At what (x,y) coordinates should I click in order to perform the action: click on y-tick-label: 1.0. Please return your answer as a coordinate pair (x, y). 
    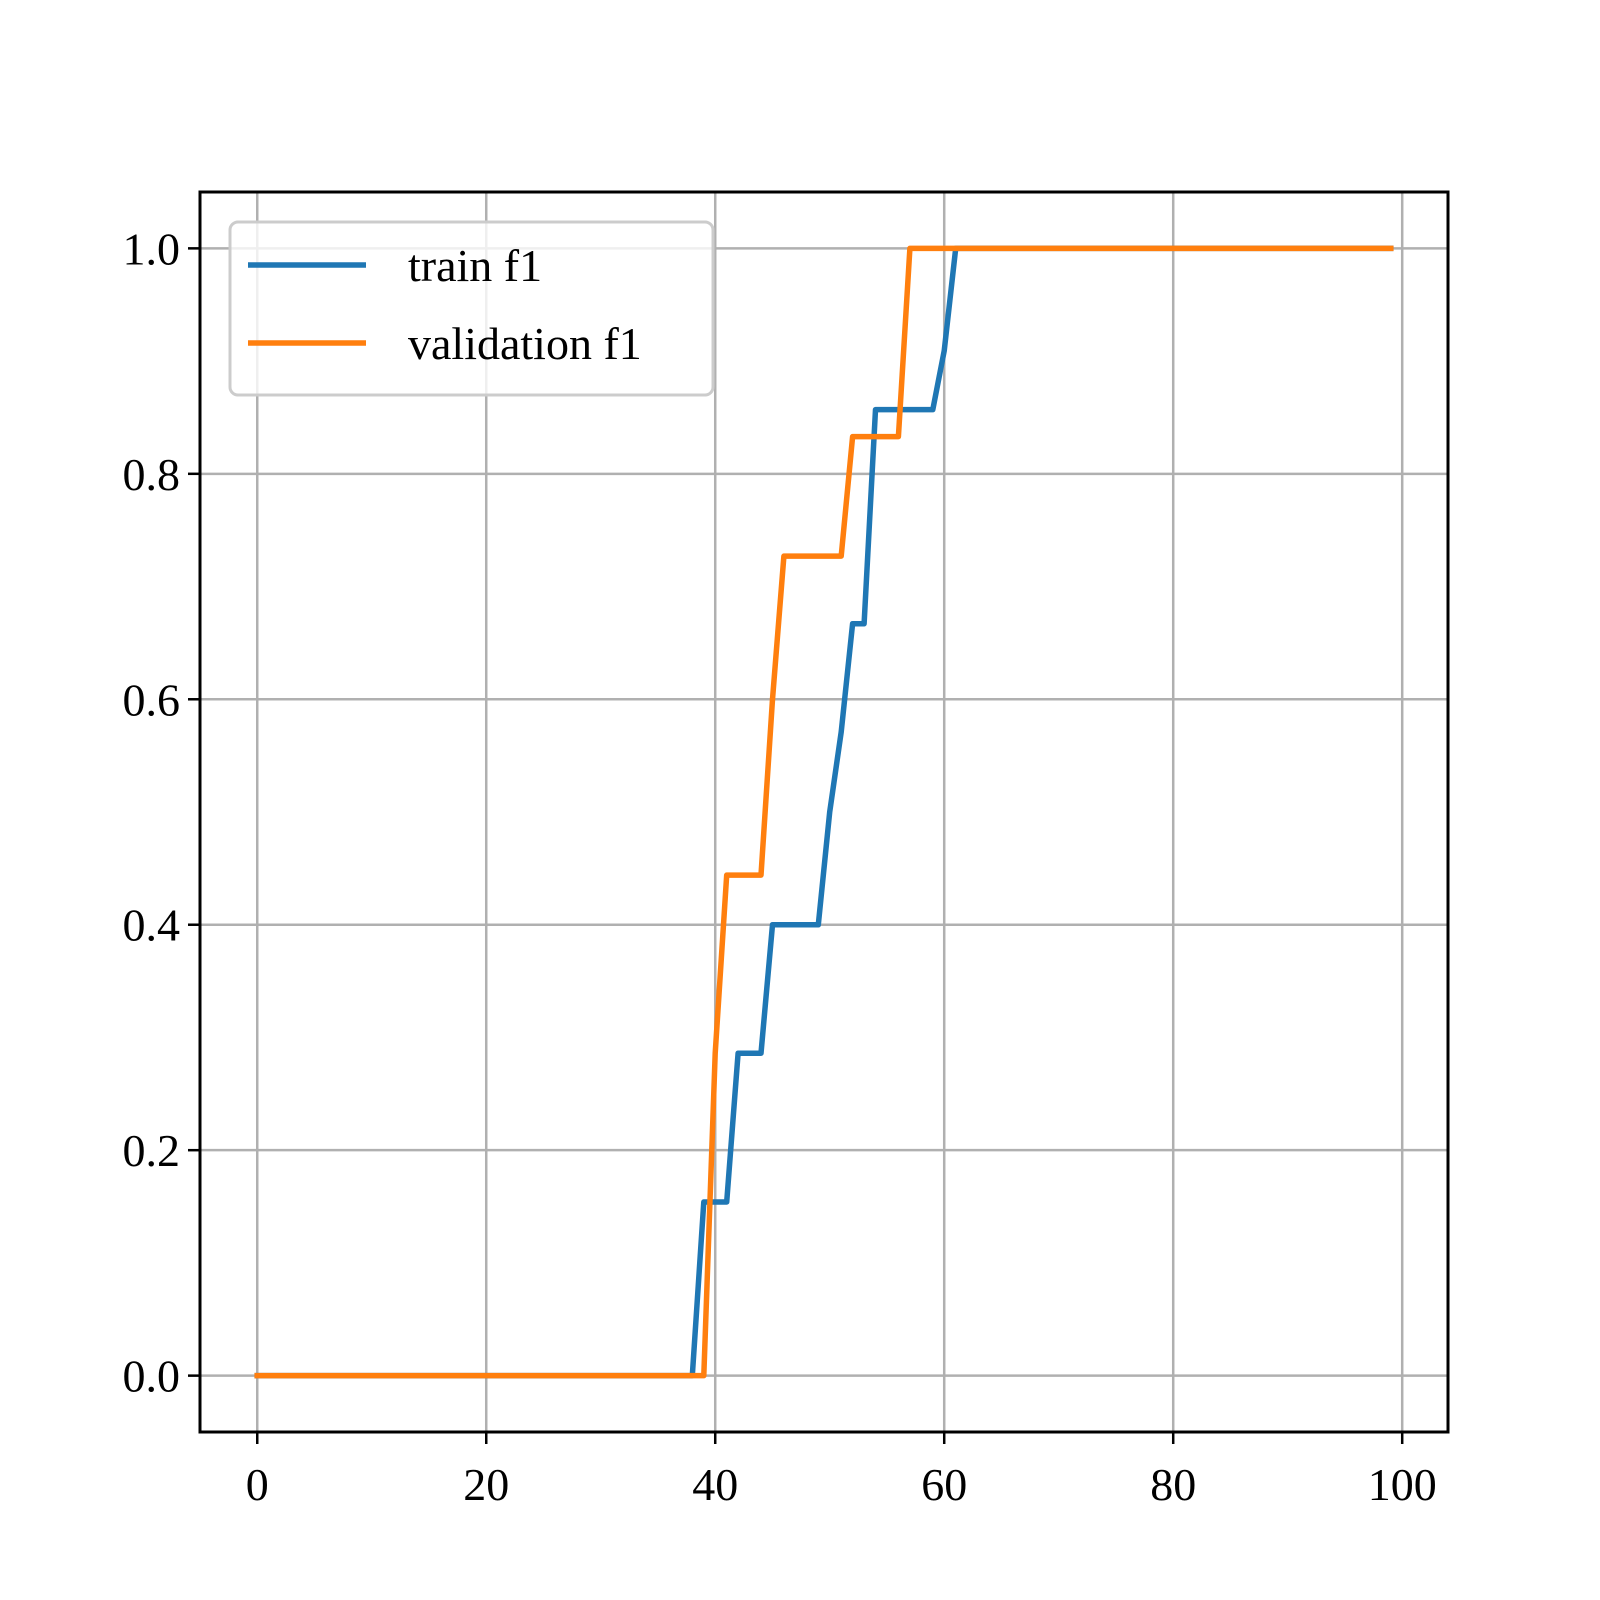
    Looking at the image, I should click on (152, 248).